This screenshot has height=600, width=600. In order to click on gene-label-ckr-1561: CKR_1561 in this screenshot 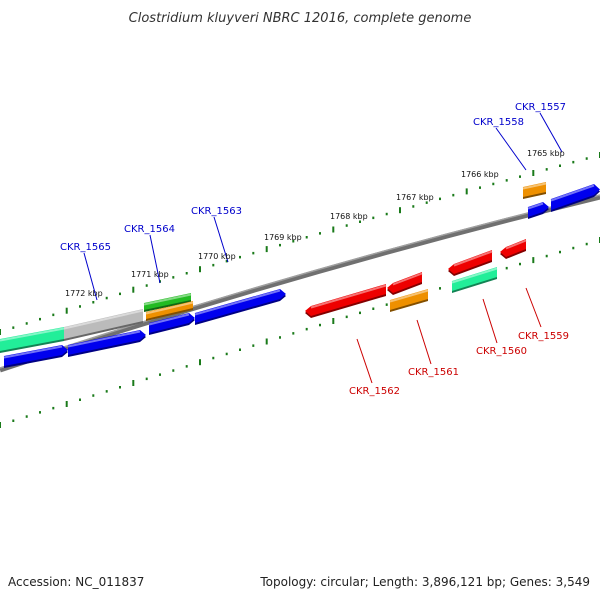, I will do `click(433, 372)`.